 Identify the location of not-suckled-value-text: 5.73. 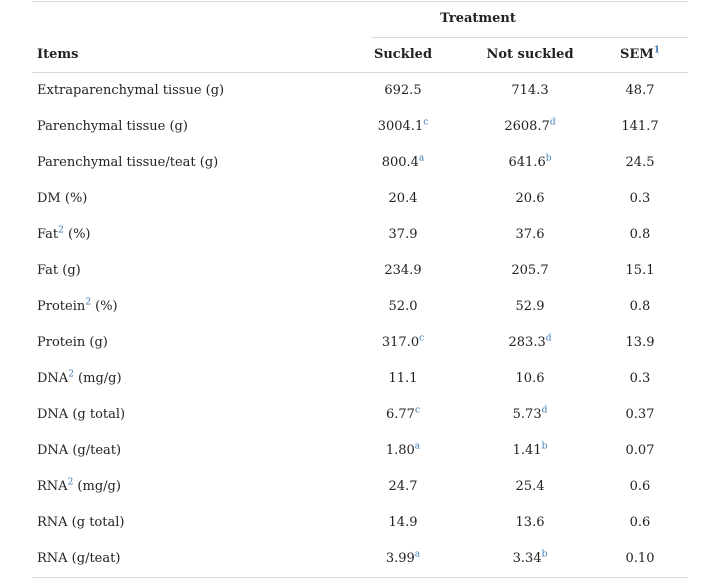
(527, 414).